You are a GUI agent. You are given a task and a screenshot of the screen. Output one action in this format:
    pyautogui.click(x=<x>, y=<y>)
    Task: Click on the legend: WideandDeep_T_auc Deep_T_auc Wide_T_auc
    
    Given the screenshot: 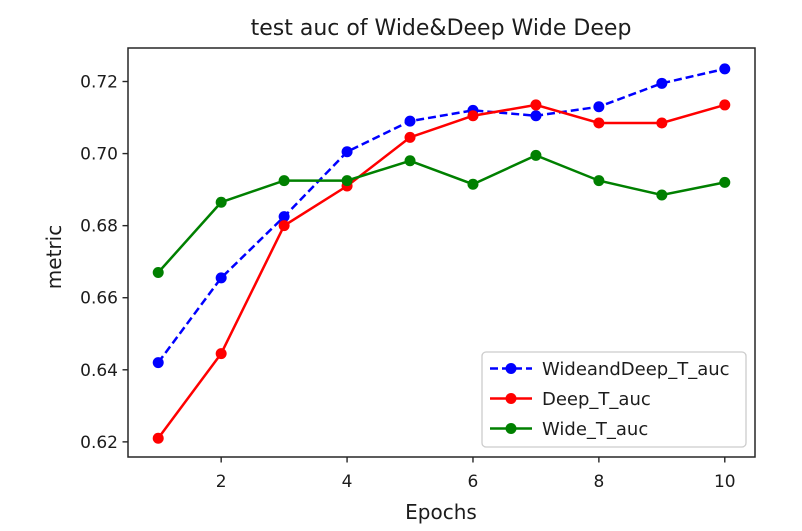 What is the action you would take?
    pyautogui.click(x=614, y=399)
    